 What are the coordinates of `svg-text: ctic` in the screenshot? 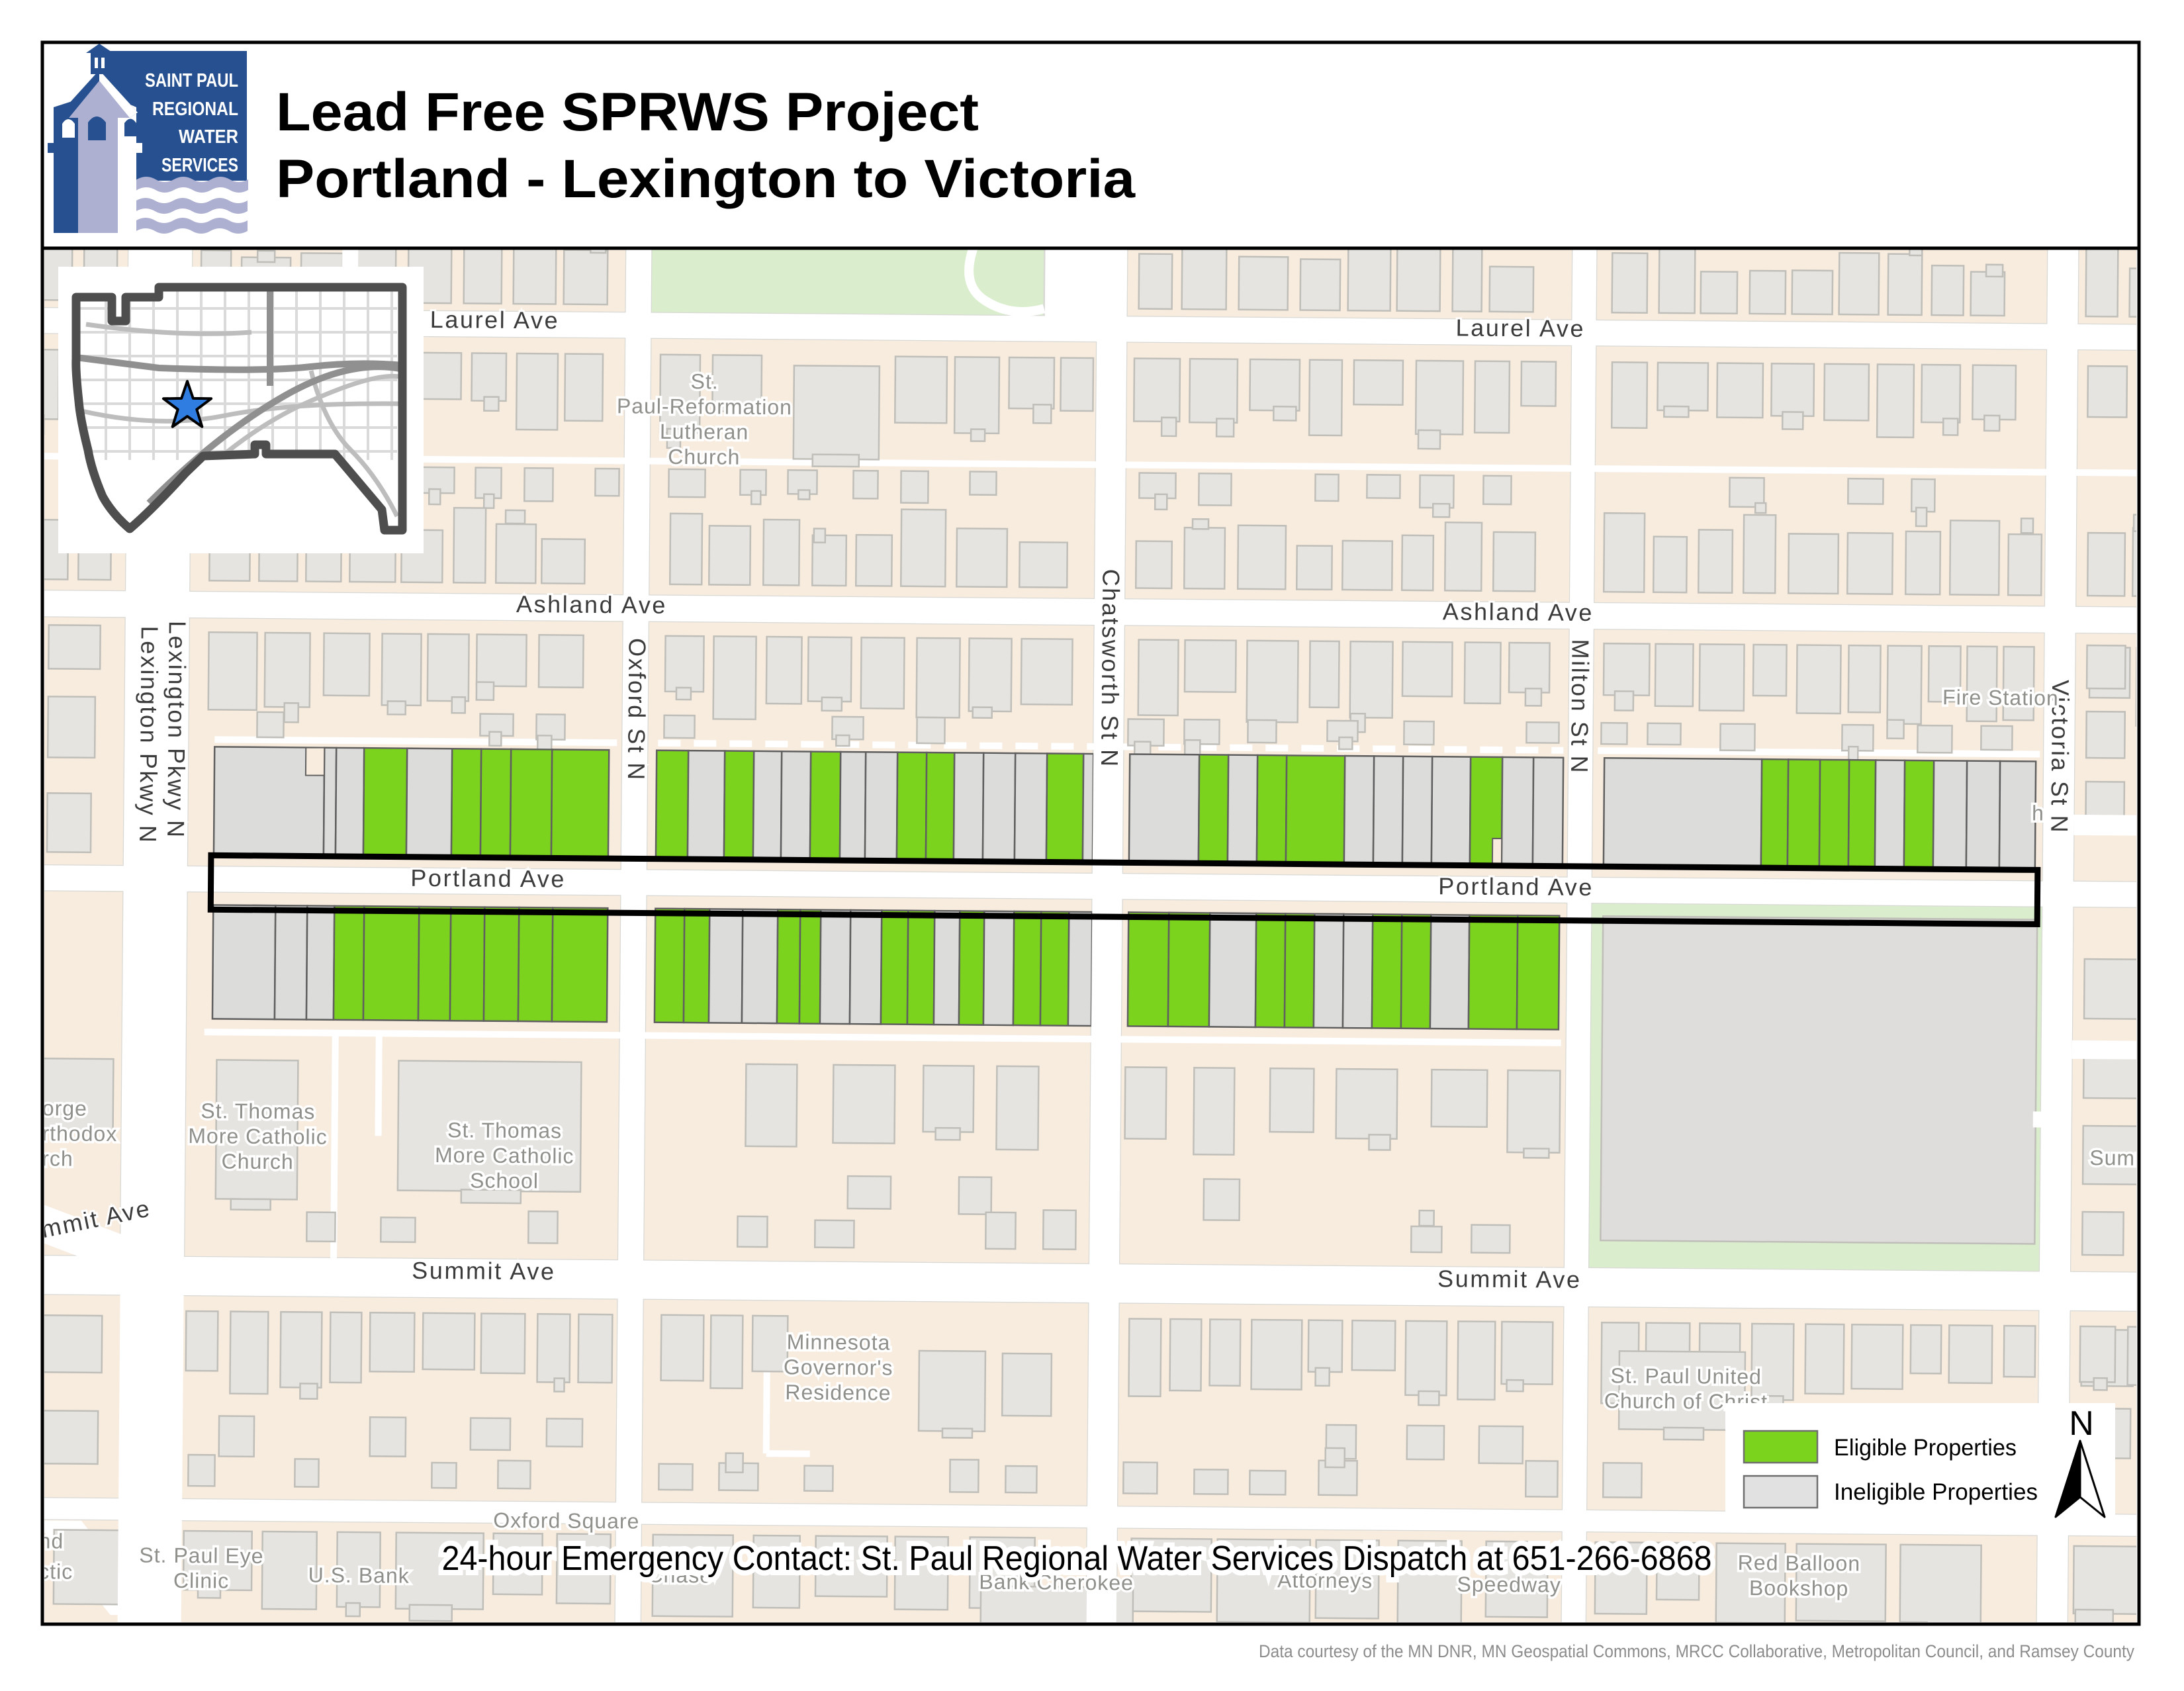 It's located at (55, 1571).